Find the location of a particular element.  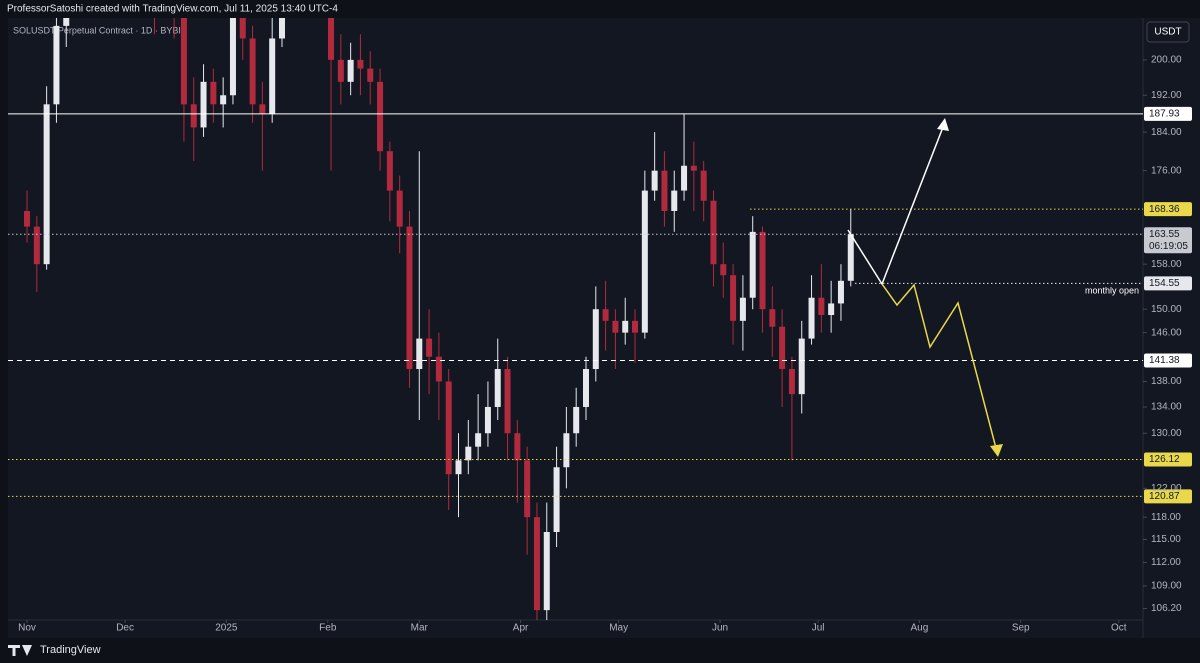

x-tick-label: Nov is located at coordinates (27, 628).